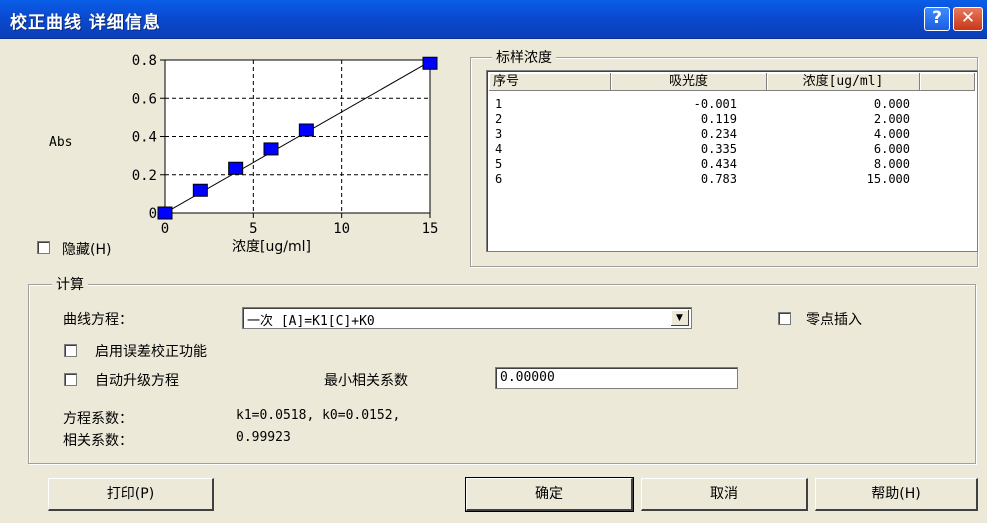 This screenshot has height=523, width=987. What do you see at coordinates (499, 164) in the screenshot?
I see `cell-index: 5` at bounding box center [499, 164].